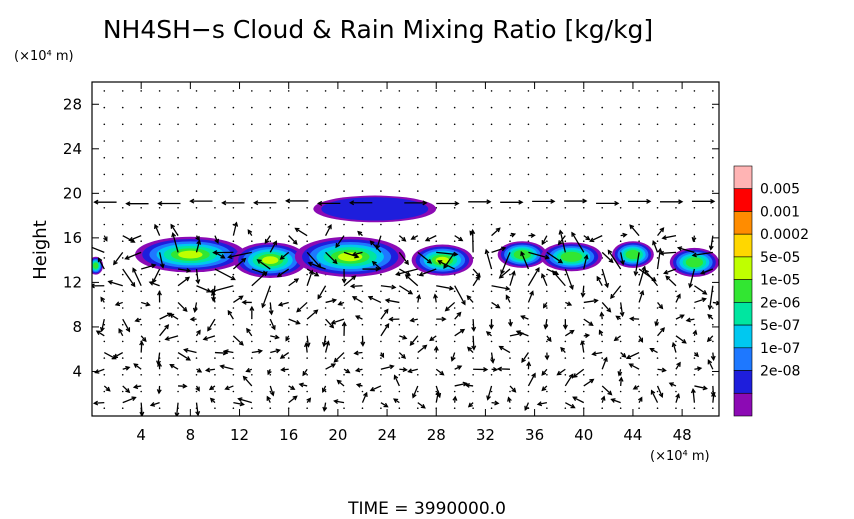 The image size is (854, 519). What do you see at coordinates (387, 435) in the screenshot?
I see `x-tick-label-5: 24` at bounding box center [387, 435].